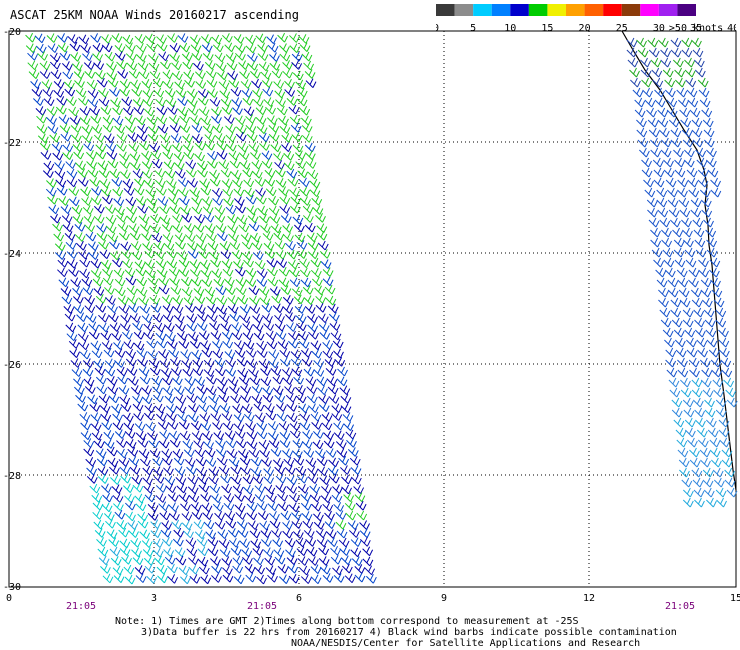  What do you see at coordinates (612, 10) in the screenshot?
I see `legend-swatch` at bounding box center [612, 10].